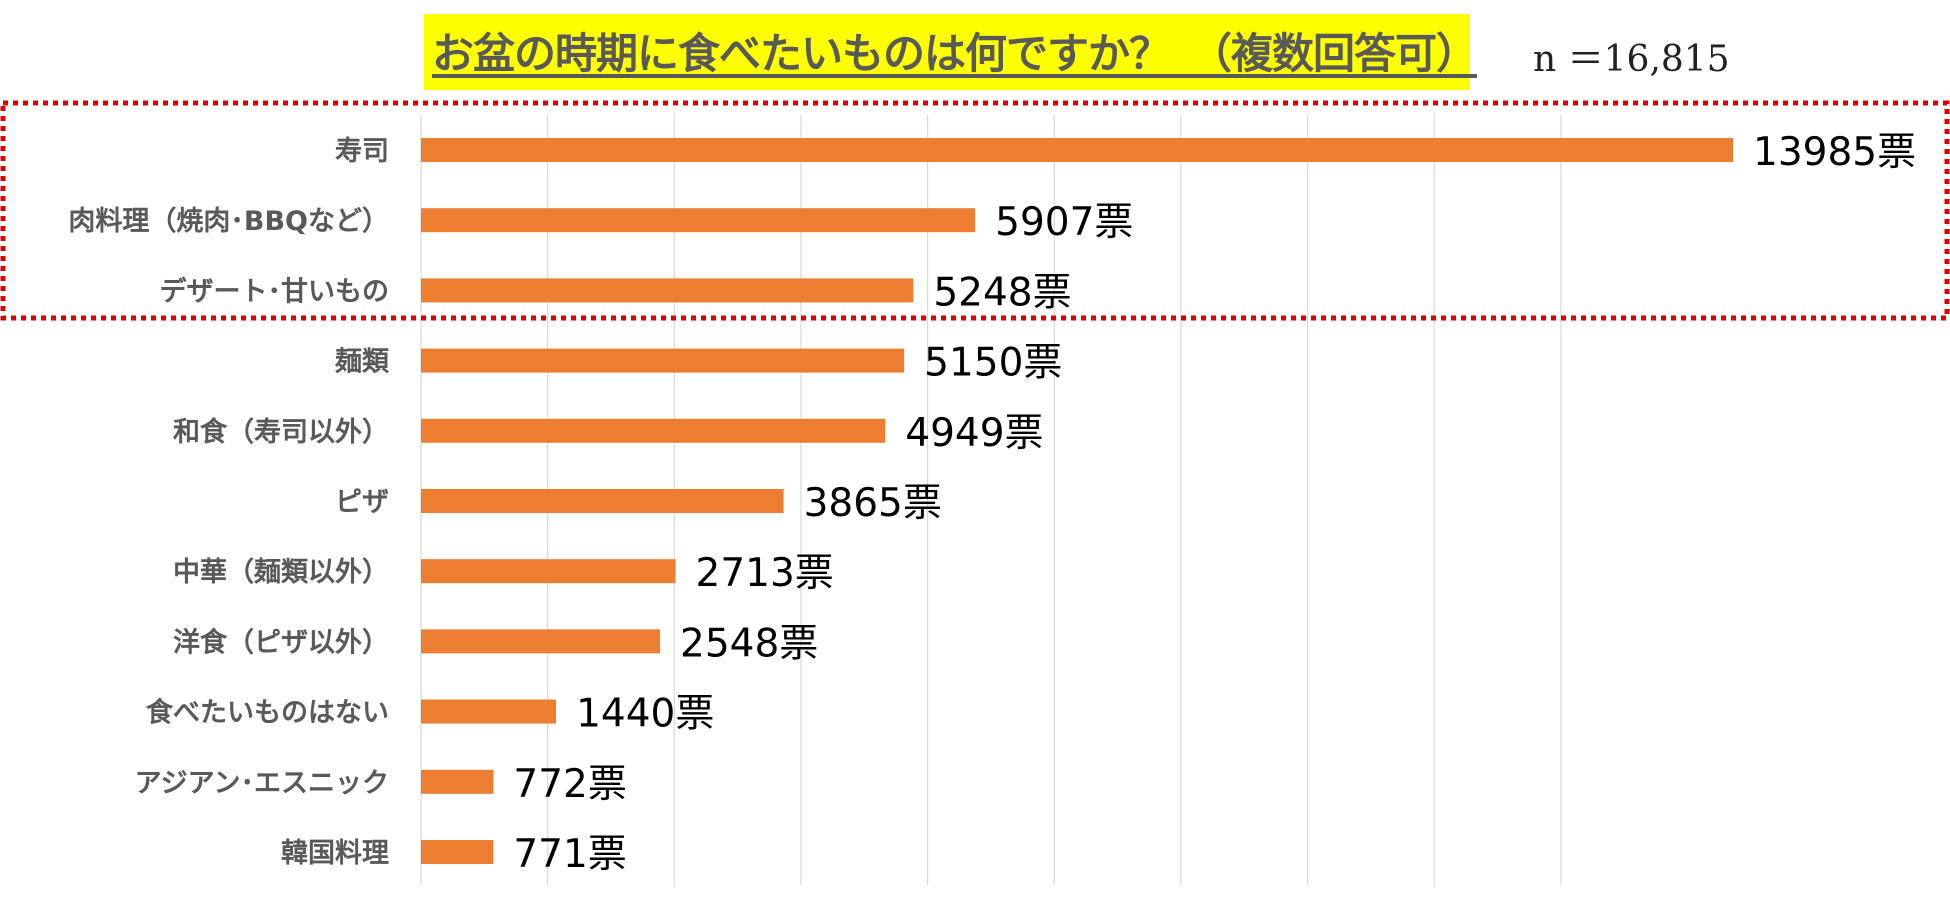 The height and width of the screenshot is (909, 1950). What do you see at coordinates (1834, 152) in the screenshot?
I see `value-label: 13985票` at bounding box center [1834, 152].